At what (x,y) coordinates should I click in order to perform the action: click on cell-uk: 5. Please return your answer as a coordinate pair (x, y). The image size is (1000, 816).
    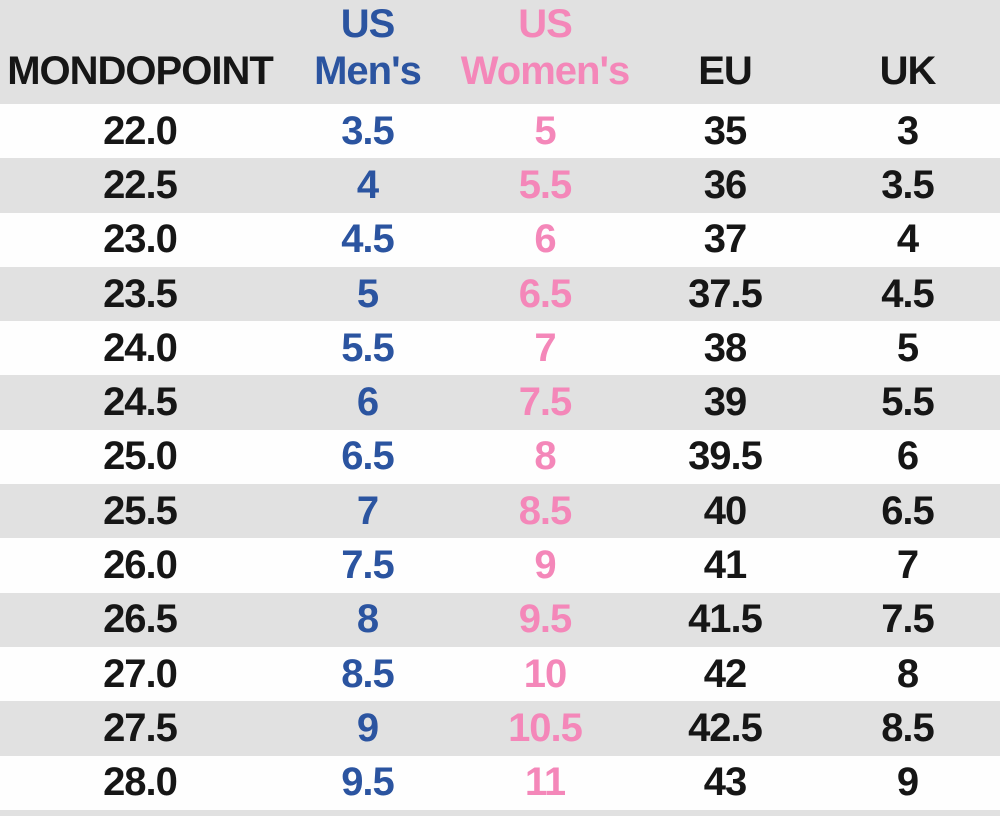
    Looking at the image, I should click on (907, 347).